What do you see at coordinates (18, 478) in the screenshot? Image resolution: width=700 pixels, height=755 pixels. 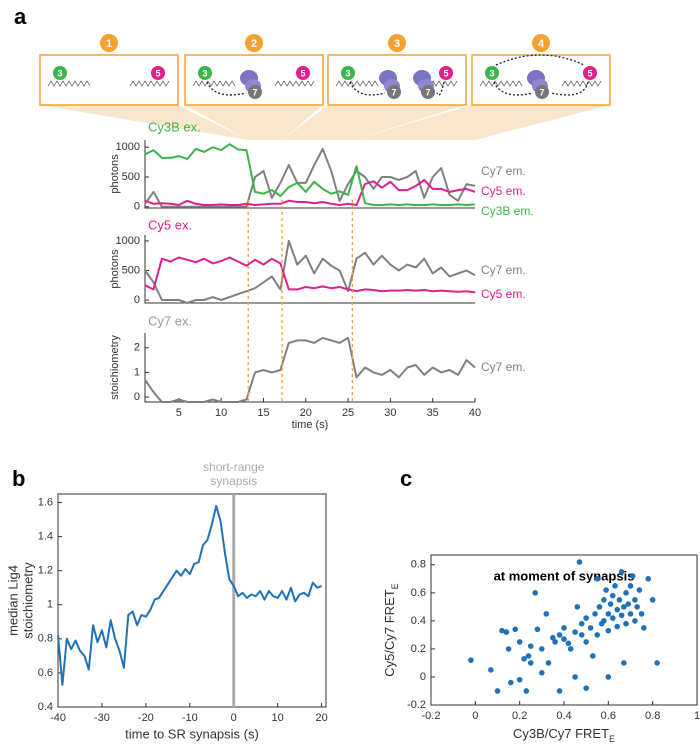 I see `panel-label: b` at bounding box center [18, 478].